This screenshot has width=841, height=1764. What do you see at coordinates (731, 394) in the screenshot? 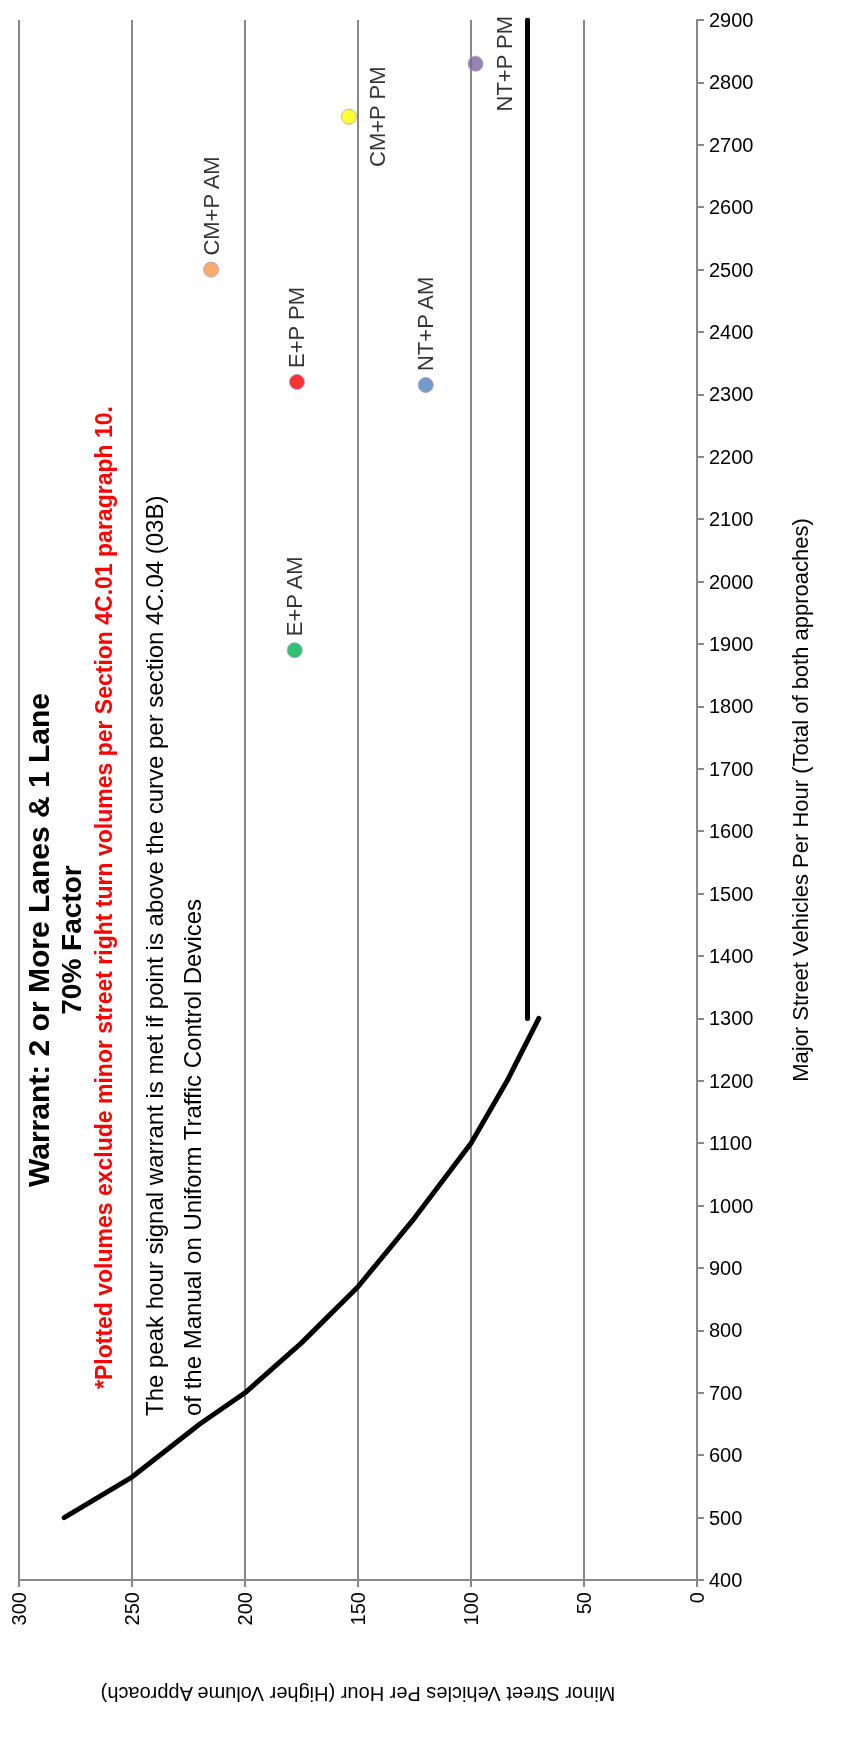
I see `y-tick-label: 2300` at bounding box center [731, 394].